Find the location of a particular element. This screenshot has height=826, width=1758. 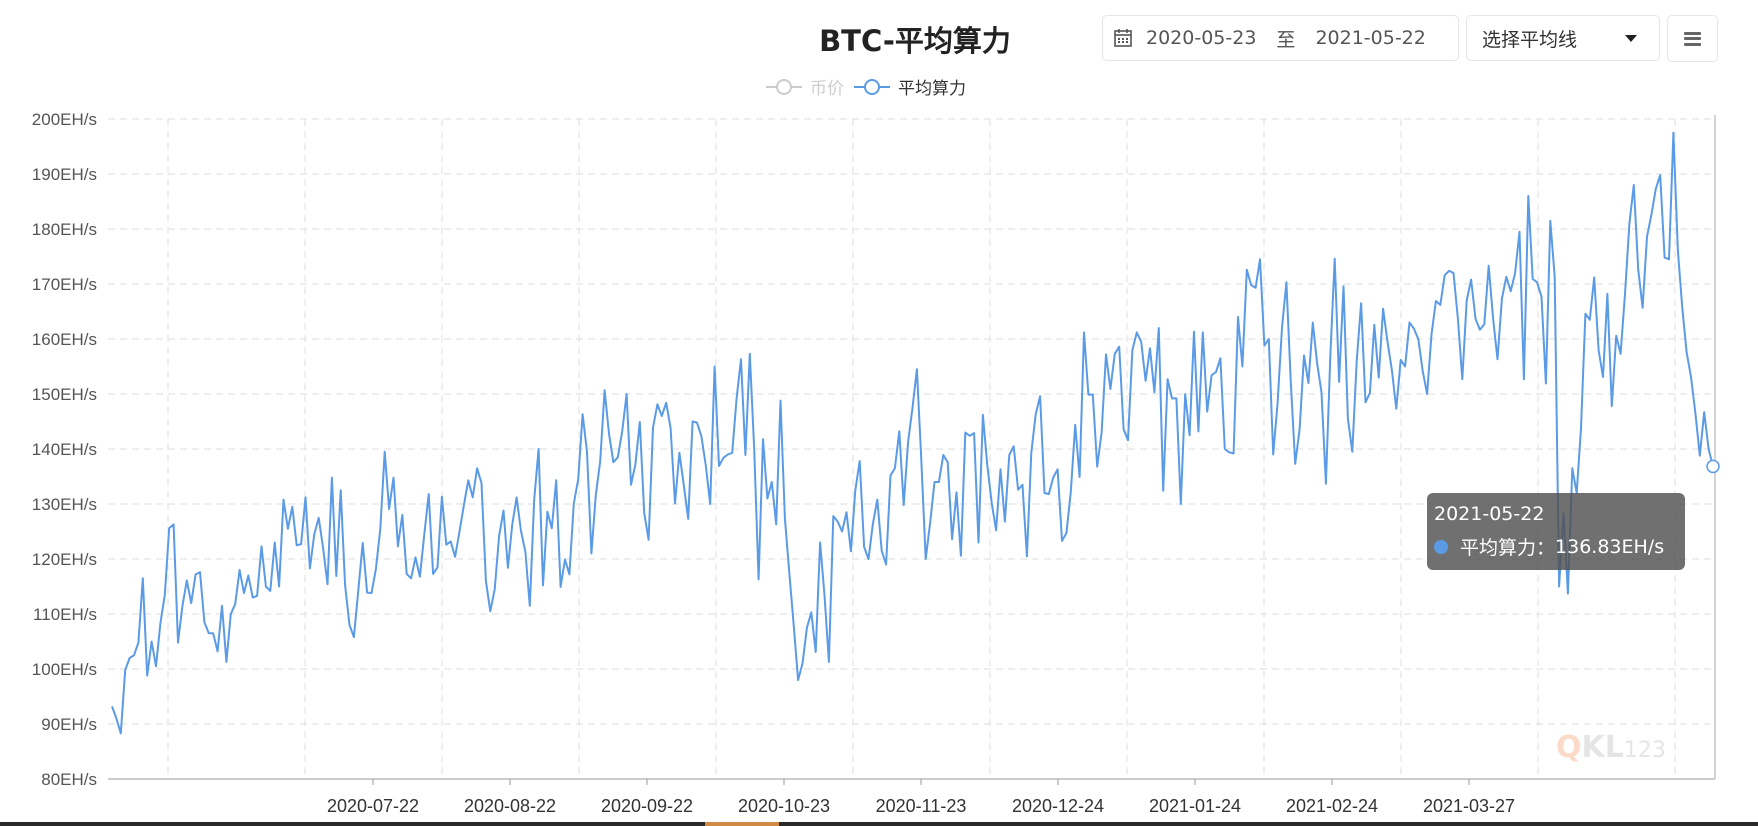

date-separator: 至 is located at coordinates (1286, 39).